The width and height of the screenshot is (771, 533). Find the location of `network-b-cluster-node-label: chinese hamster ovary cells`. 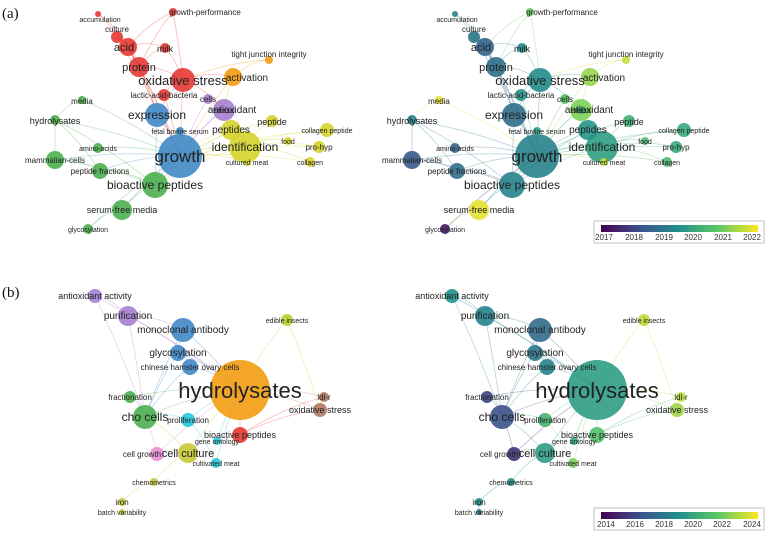

network-b-cluster-node-label: chinese hamster ovary cells is located at coordinates (190, 367).